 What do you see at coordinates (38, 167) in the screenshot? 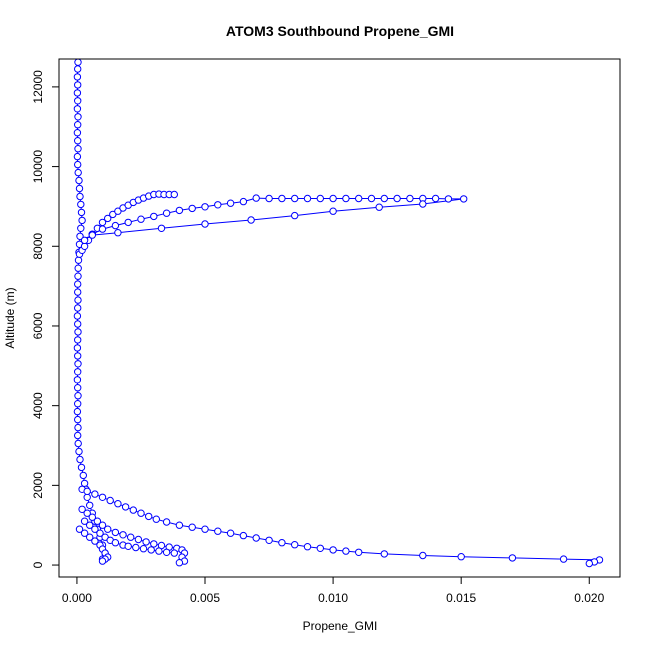
I see `y-tick-label: 10000` at bounding box center [38, 167].